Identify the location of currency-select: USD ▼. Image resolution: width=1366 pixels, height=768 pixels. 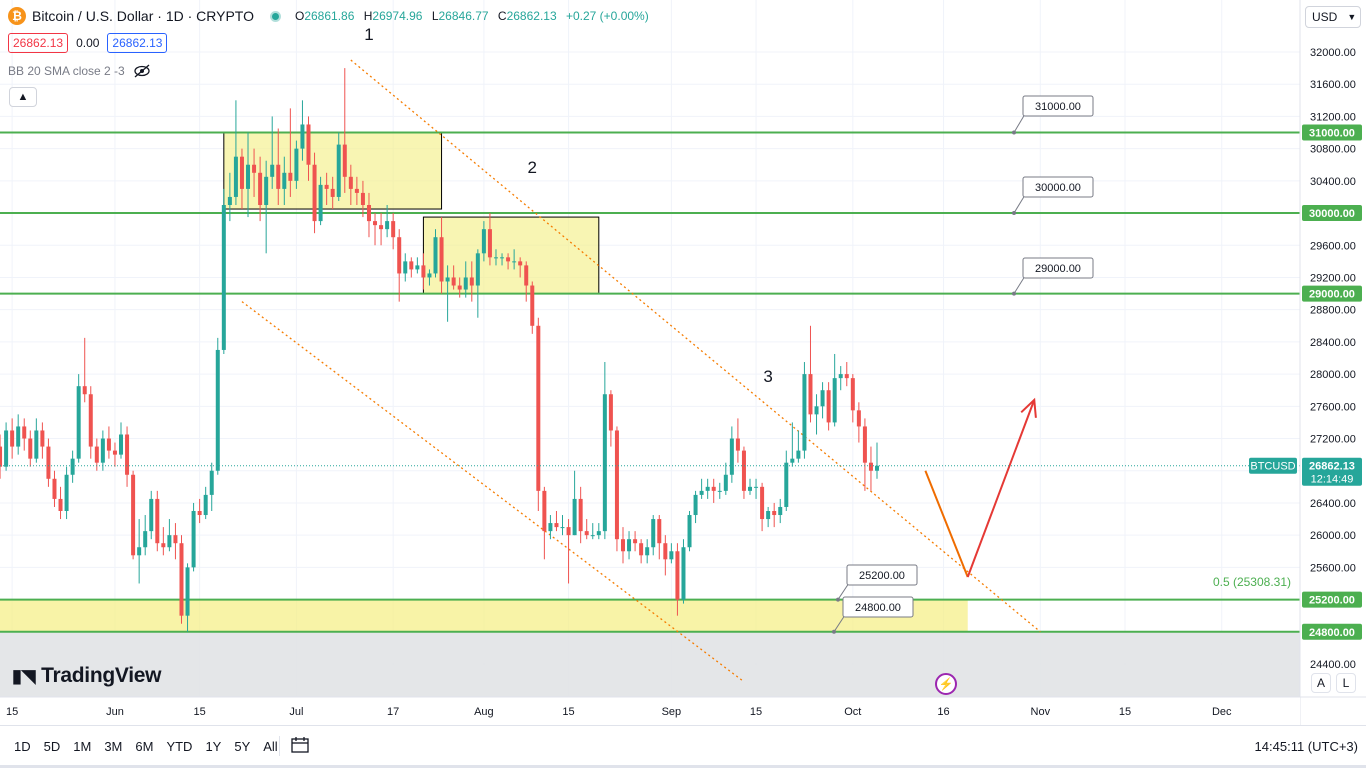
(1333, 17).